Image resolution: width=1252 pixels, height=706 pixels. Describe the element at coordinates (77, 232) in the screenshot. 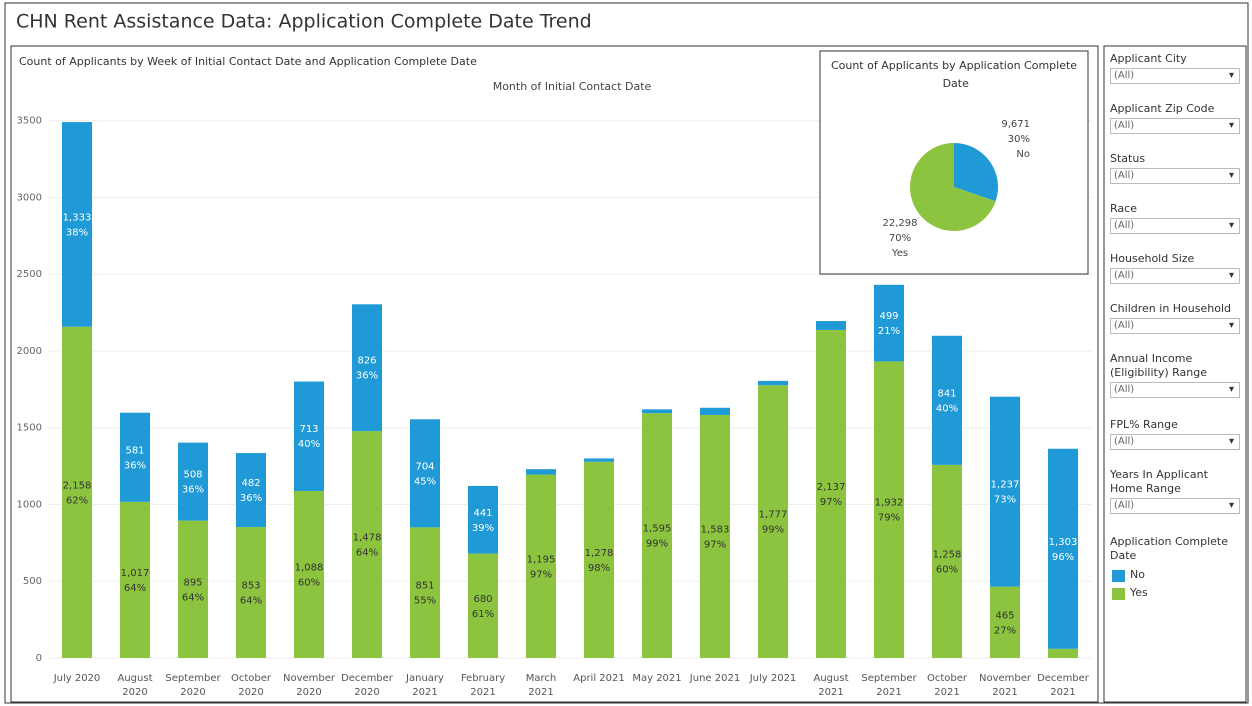

I see `percent-label: 38%` at that location.